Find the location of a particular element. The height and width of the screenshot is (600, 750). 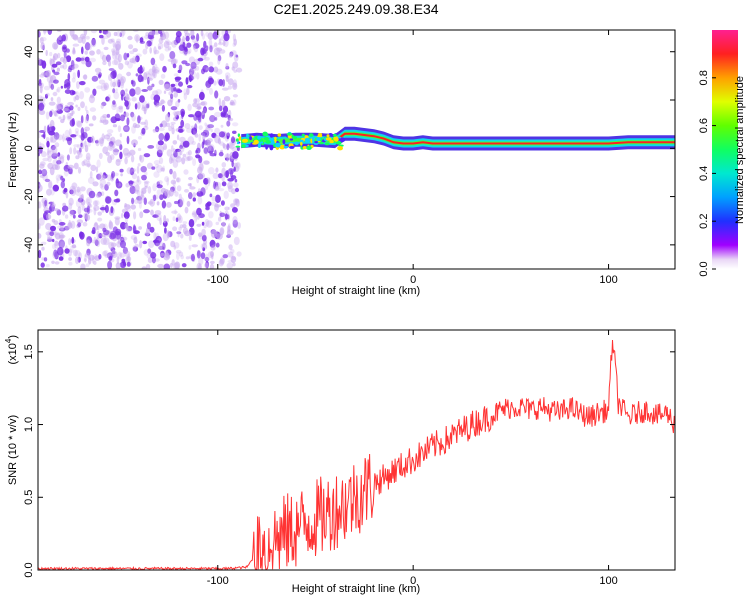

snr-multiplier-base: (x10 is located at coordinates (13, 353).